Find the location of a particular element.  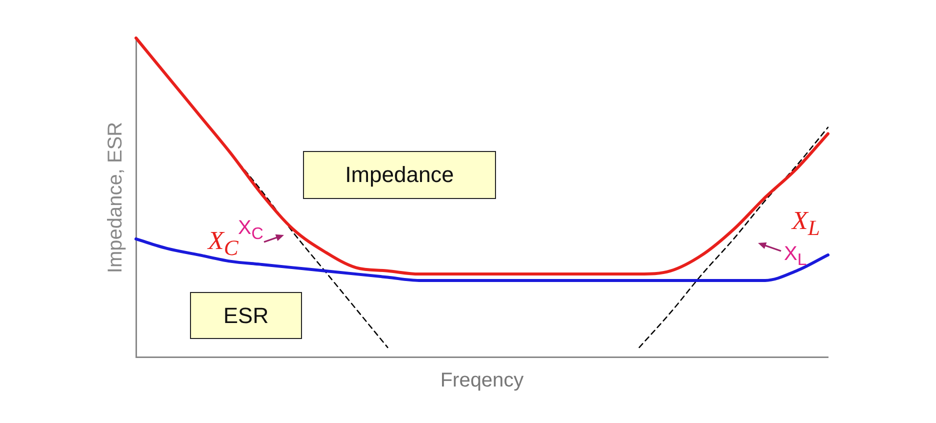

y-axis-title: Impedance, ESR is located at coordinates (115, 198).